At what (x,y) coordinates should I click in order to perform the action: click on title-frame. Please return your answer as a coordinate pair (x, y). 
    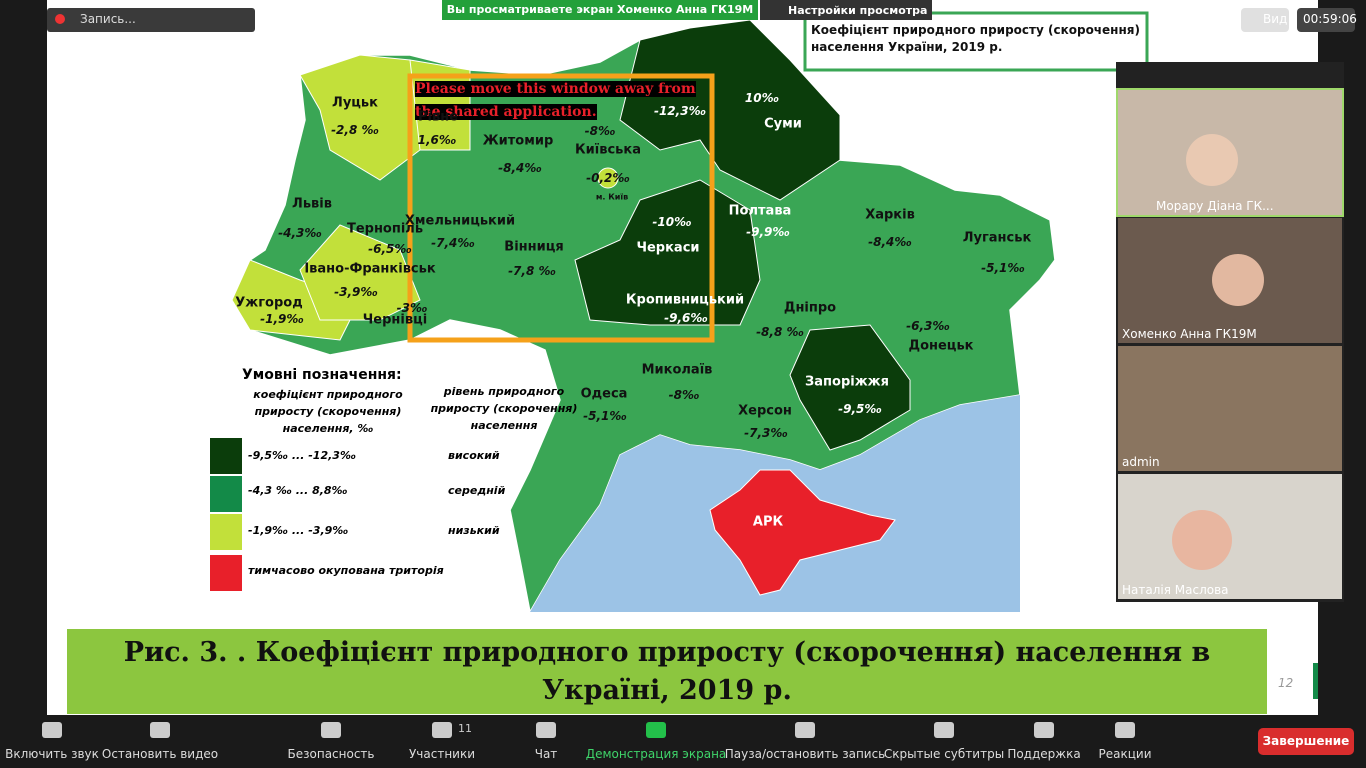
    Looking at the image, I should click on (976, 41).